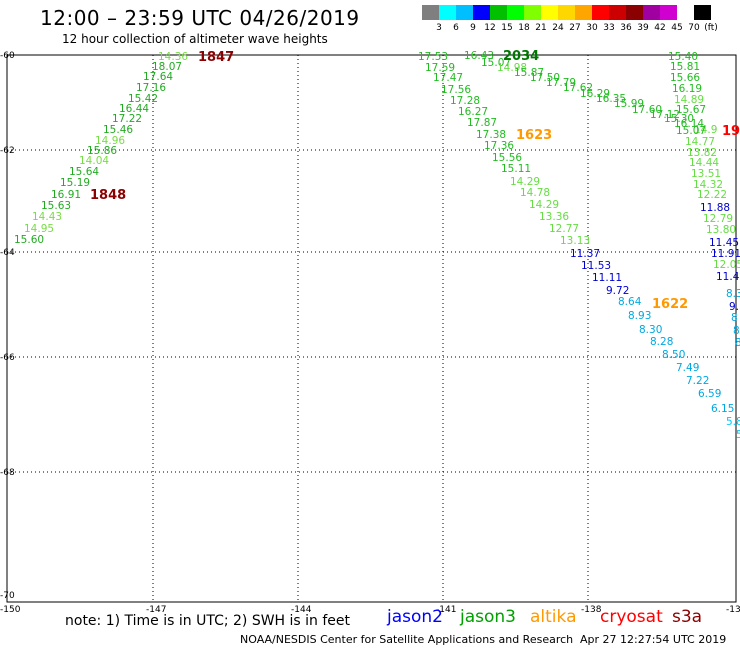 This screenshot has height=650, width=740. I want to click on wave-height-value: 16.19, so click(687, 89).